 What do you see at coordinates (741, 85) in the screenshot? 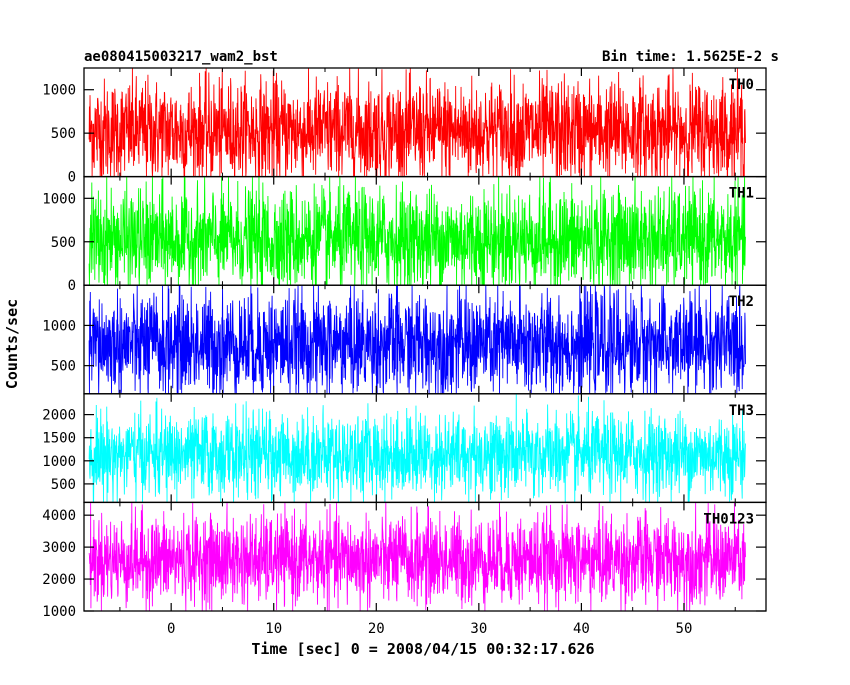
I see `panel-label-th0: TH0` at bounding box center [741, 85].